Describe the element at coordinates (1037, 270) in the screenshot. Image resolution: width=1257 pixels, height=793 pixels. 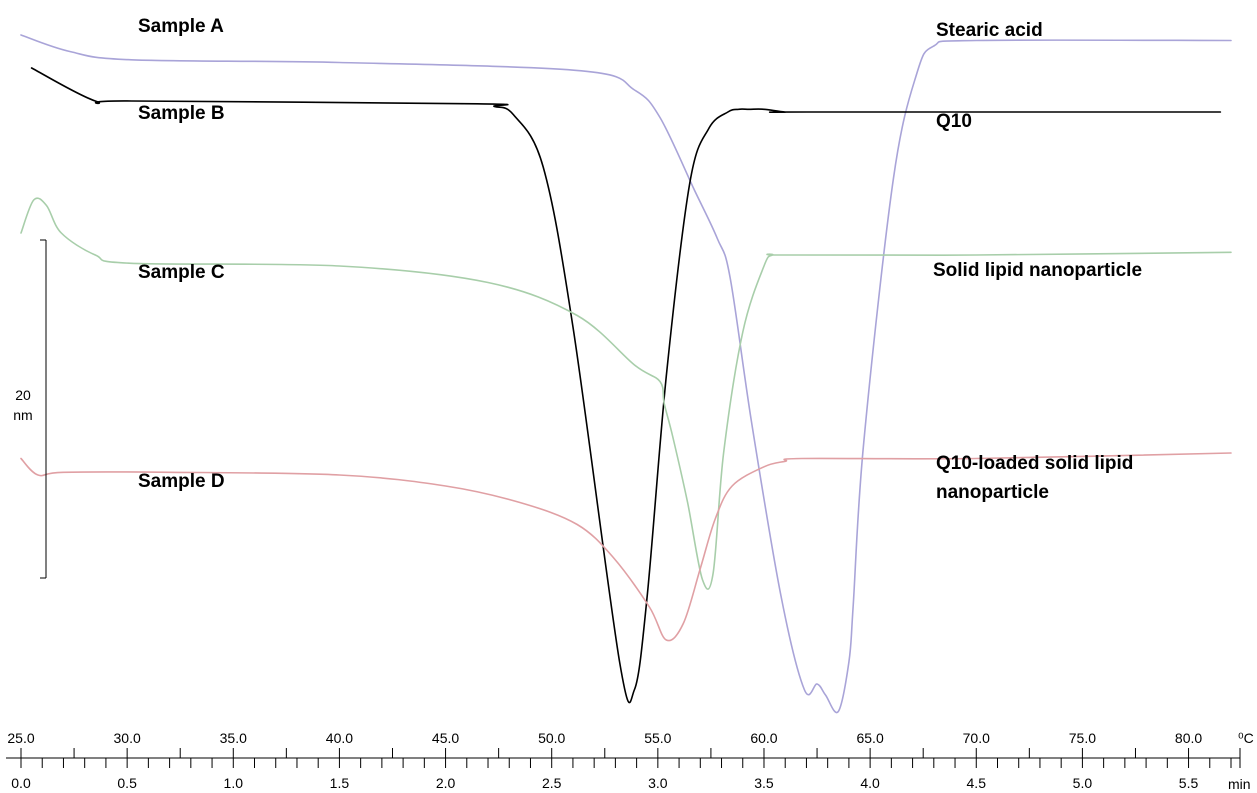
I see `label-solid-lipid-nanoparticle: Solid lipid nanoparticle` at that location.